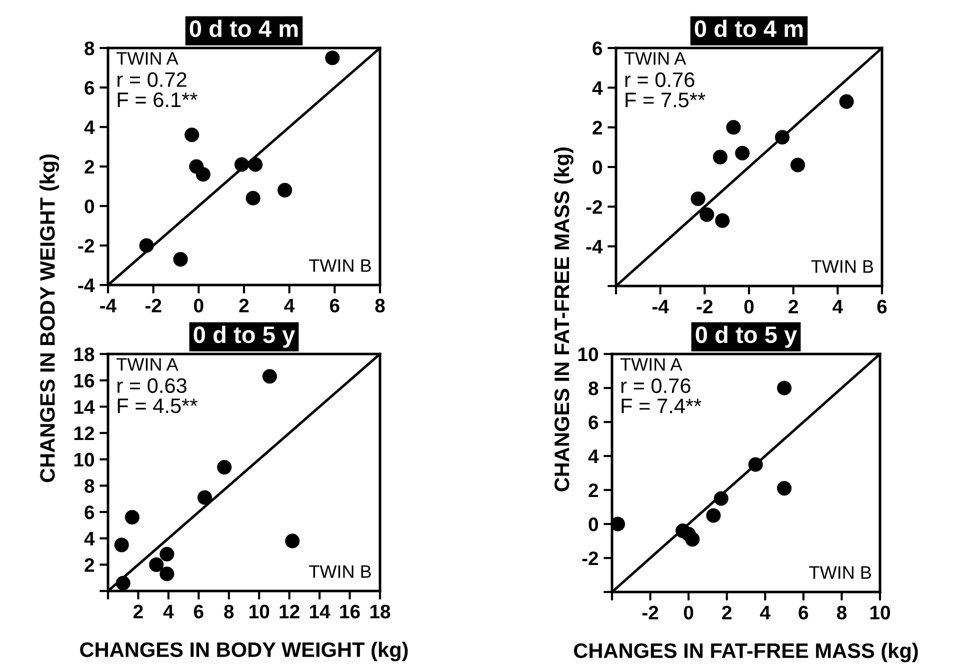  Describe the element at coordinates (320, 611) in the screenshot. I see `x-tick-label: 14` at that location.